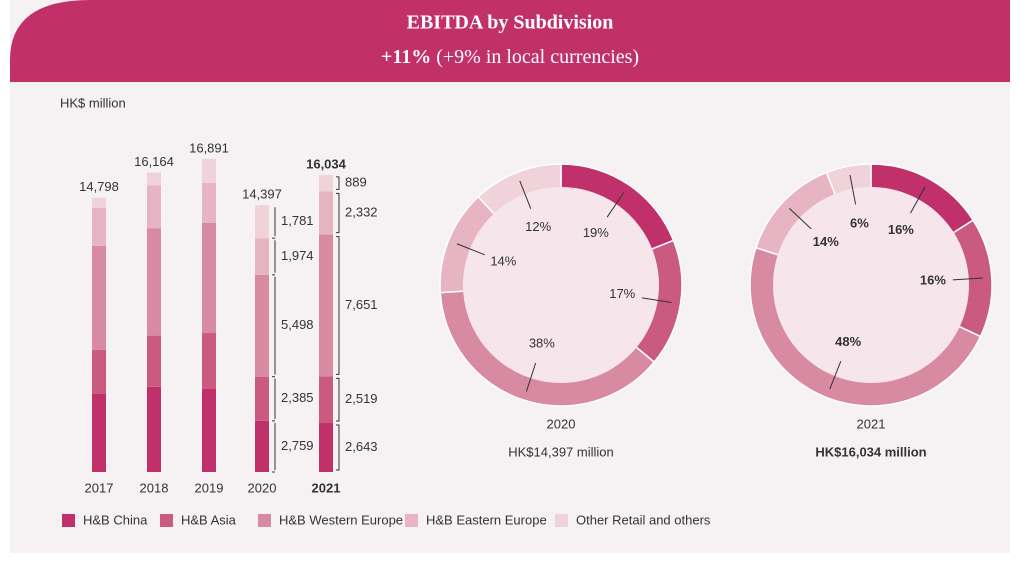 The height and width of the screenshot is (563, 1020). What do you see at coordinates (361, 211) in the screenshot?
I see `segment-label: 2,332` at bounding box center [361, 211].